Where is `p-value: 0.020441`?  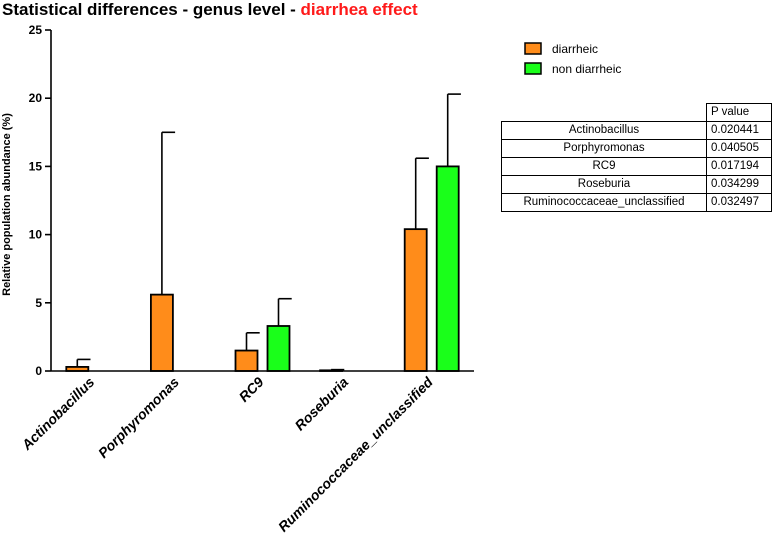 p-value: 0.020441 is located at coordinates (739, 130).